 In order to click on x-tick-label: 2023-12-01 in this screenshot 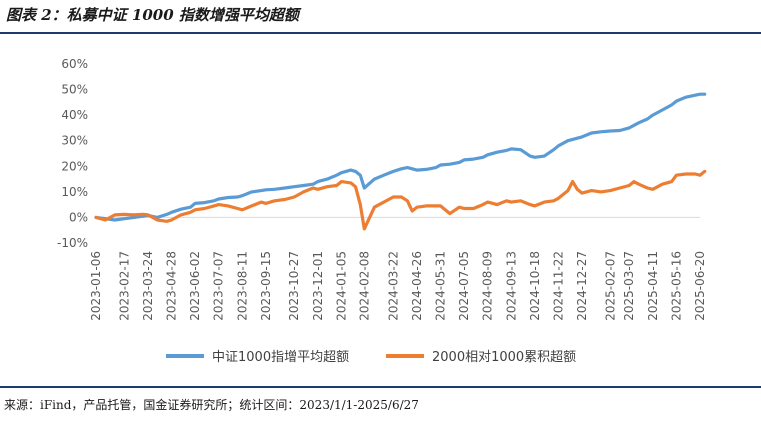, I will do `click(318, 286)`.